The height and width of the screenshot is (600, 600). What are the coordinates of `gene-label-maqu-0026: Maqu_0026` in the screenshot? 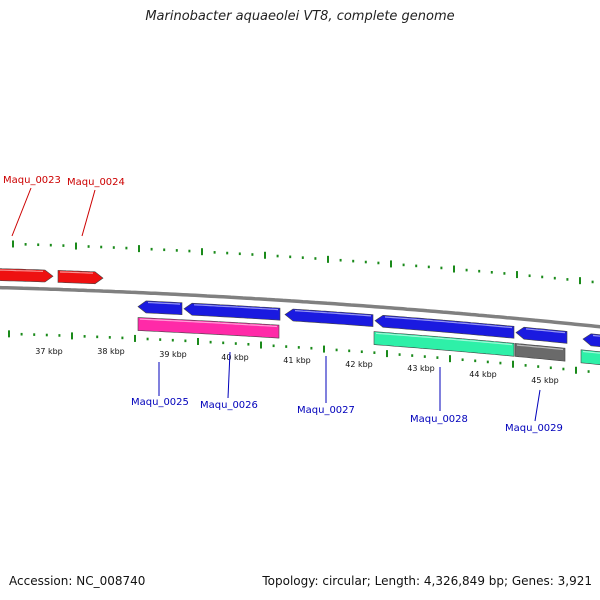 It's located at (229, 405).